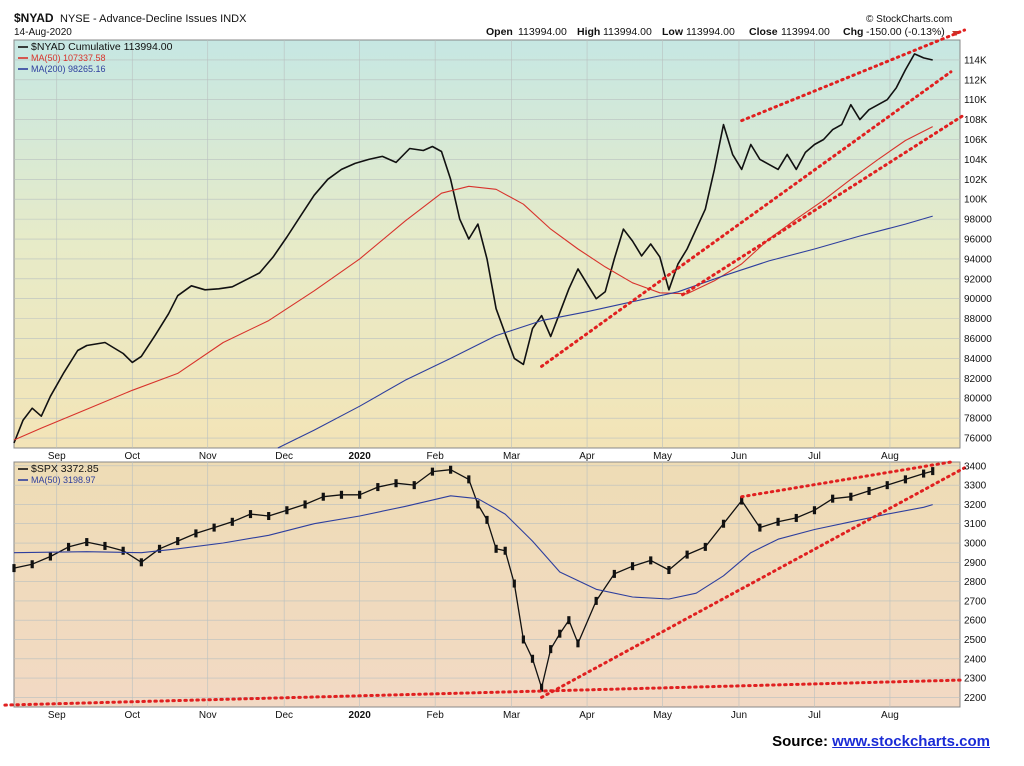 The height and width of the screenshot is (766, 1024). I want to click on y-tick-label: 2800, so click(975, 582).